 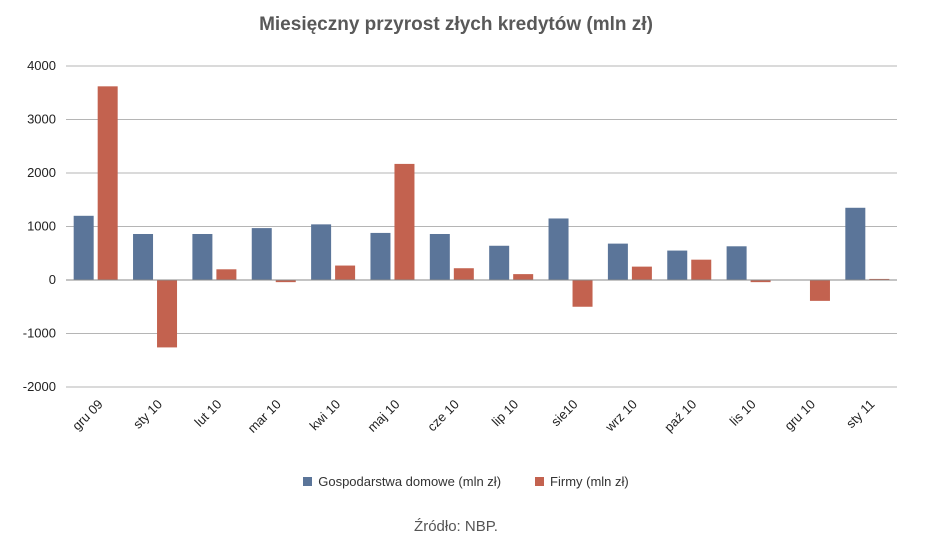 I want to click on y-axis: -2000 -1000 0 1000 2000 3000 4000, so click(x=39, y=226).